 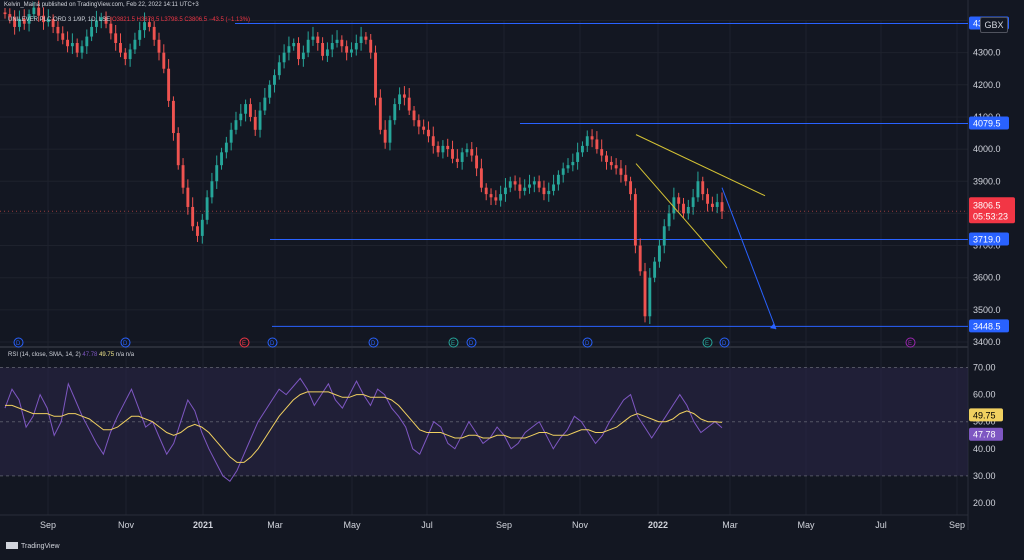 What do you see at coordinates (44, 355) in the screenshot?
I see `rsi-label: RSI (14, close, SMA, 14, 2)` at bounding box center [44, 355].